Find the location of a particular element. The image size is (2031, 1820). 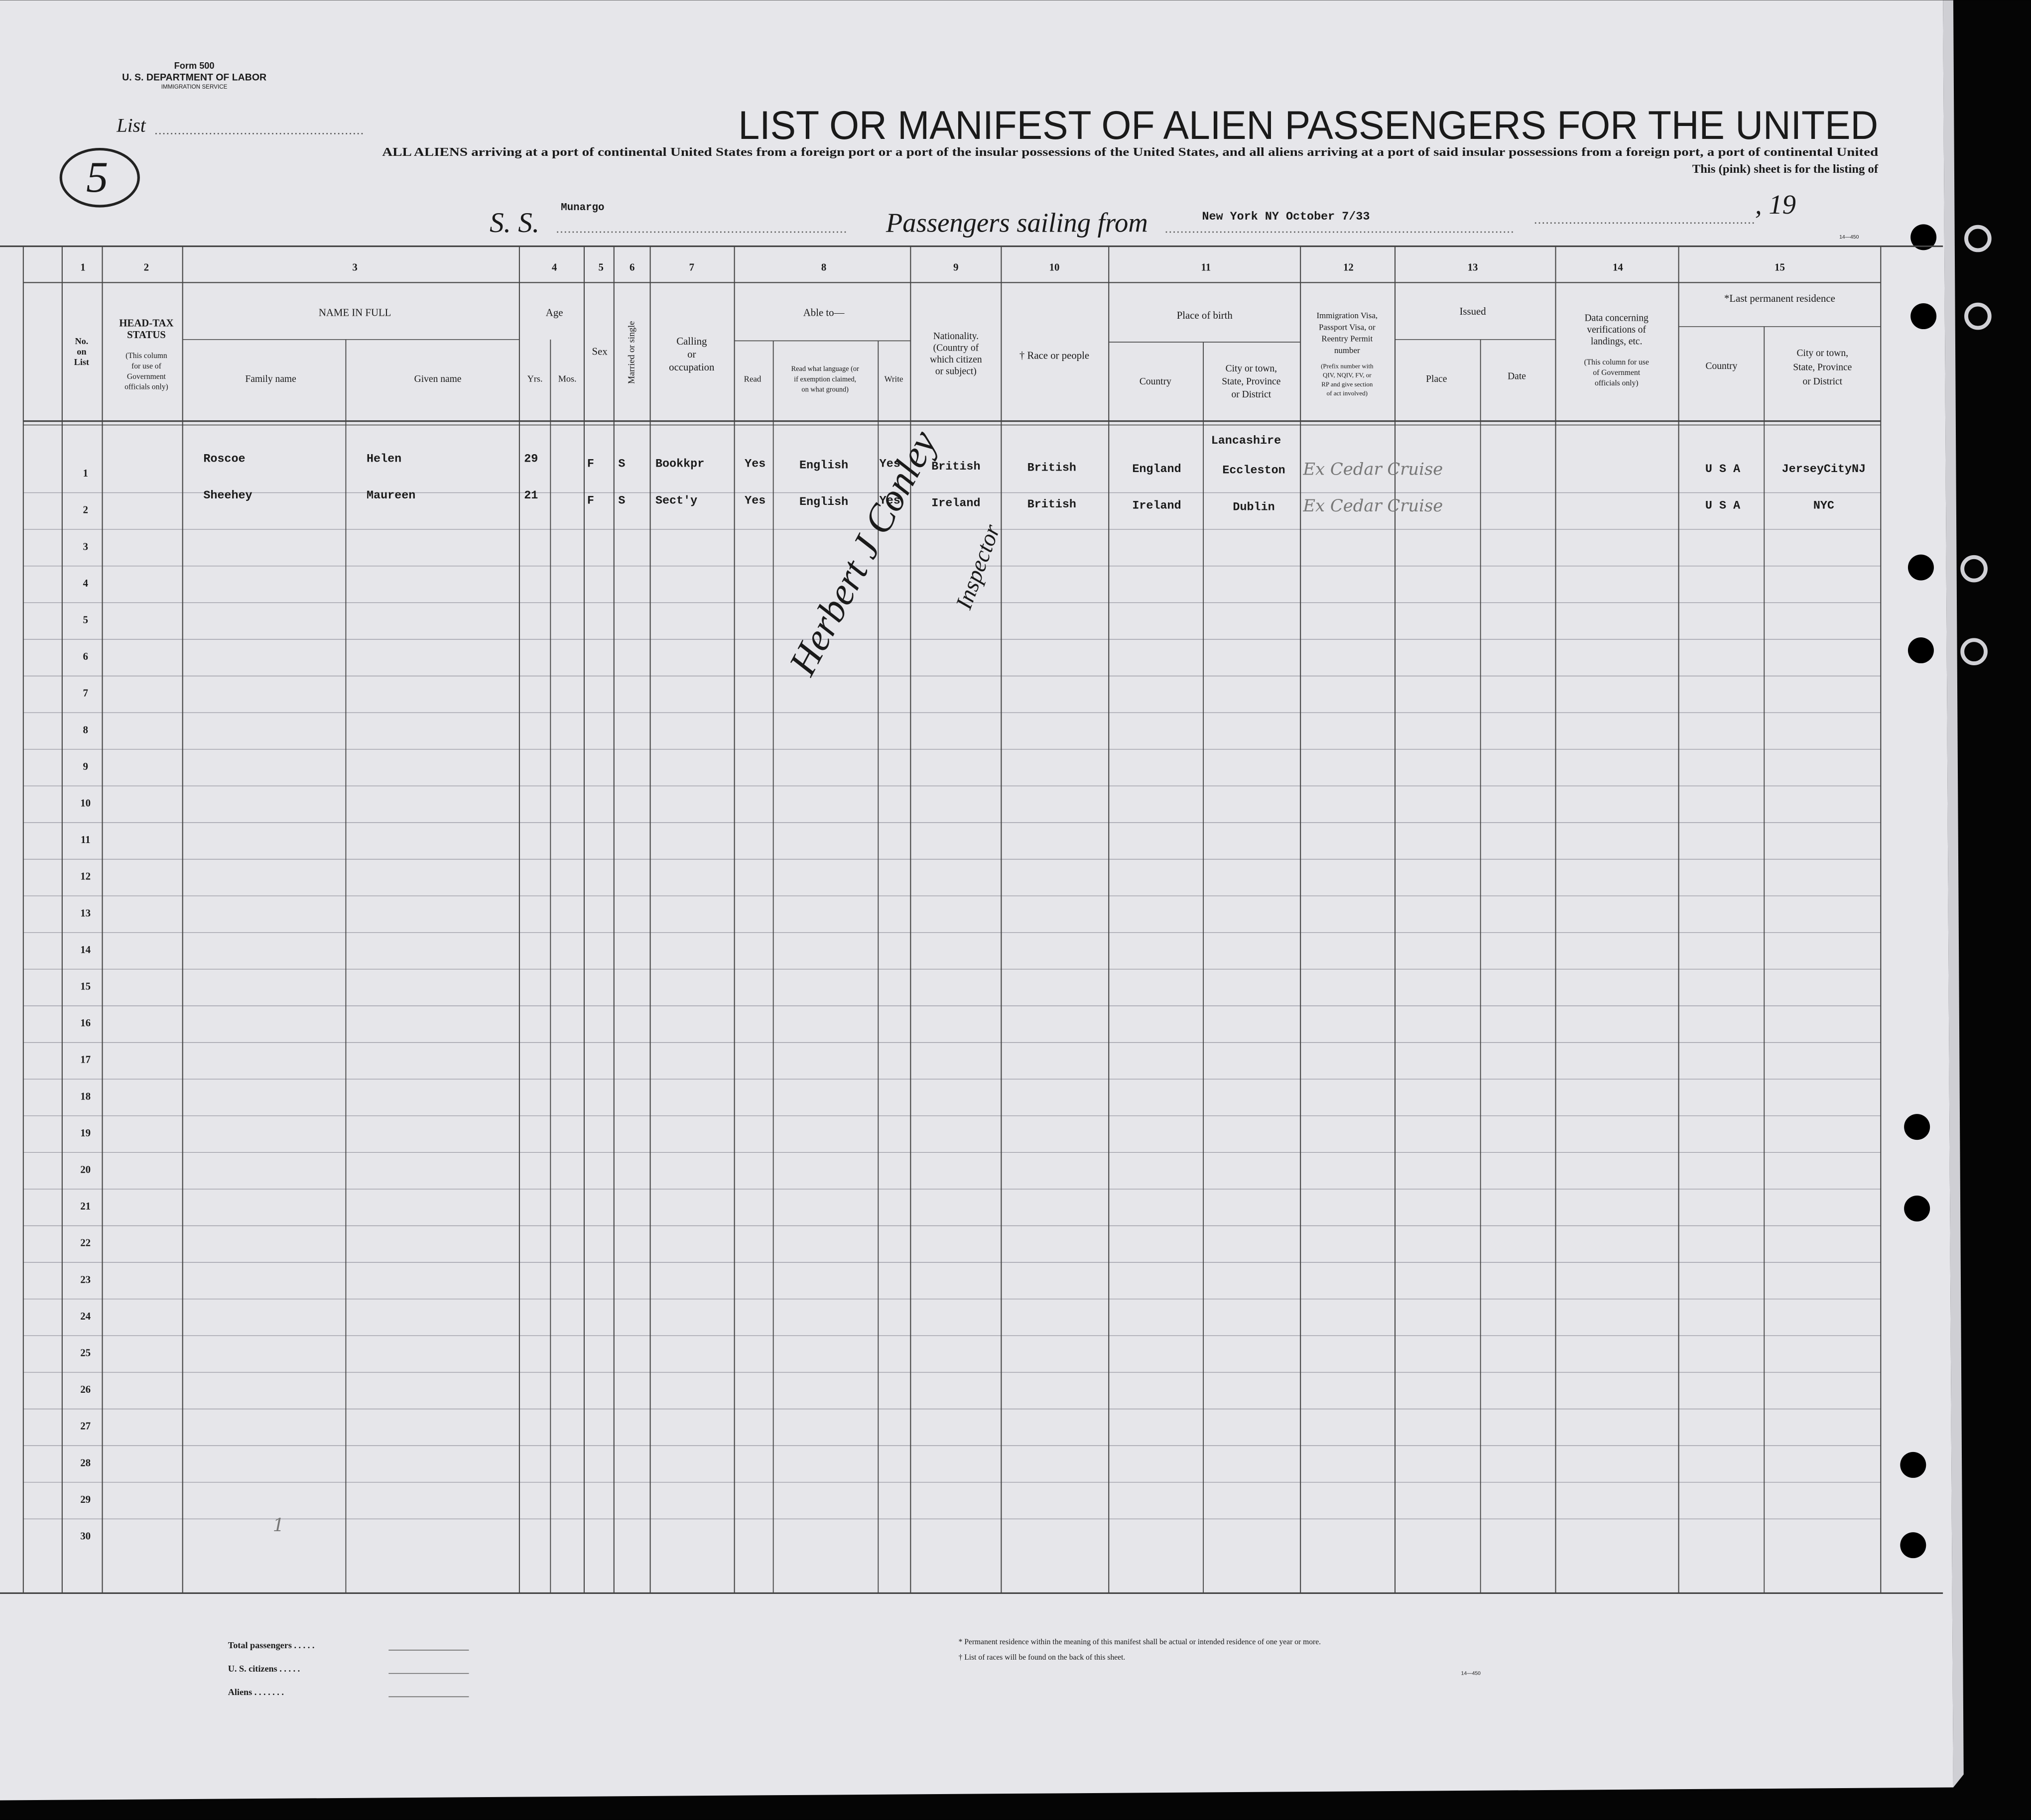

column-header: City or town, is located at coordinates (1822, 353).